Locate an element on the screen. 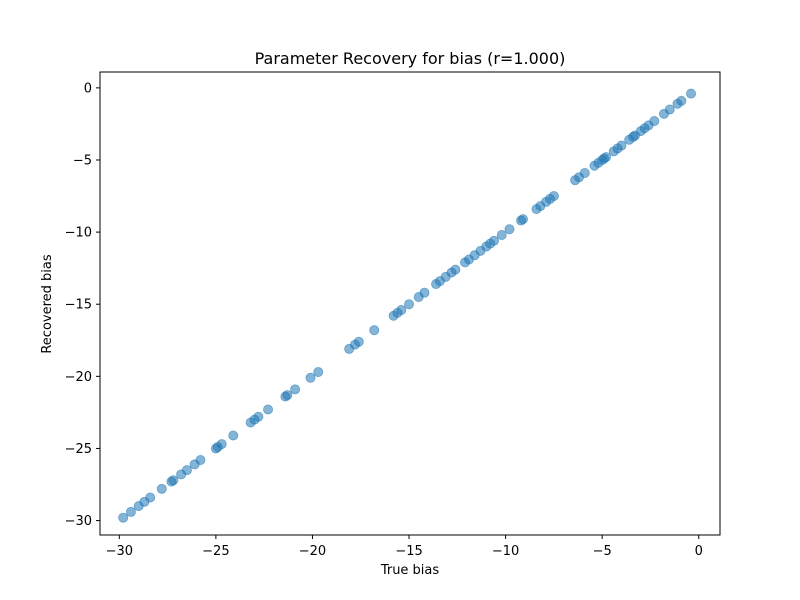 This screenshot has height=600, width=800. x-tick-label: 0 is located at coordinates (699, 551).